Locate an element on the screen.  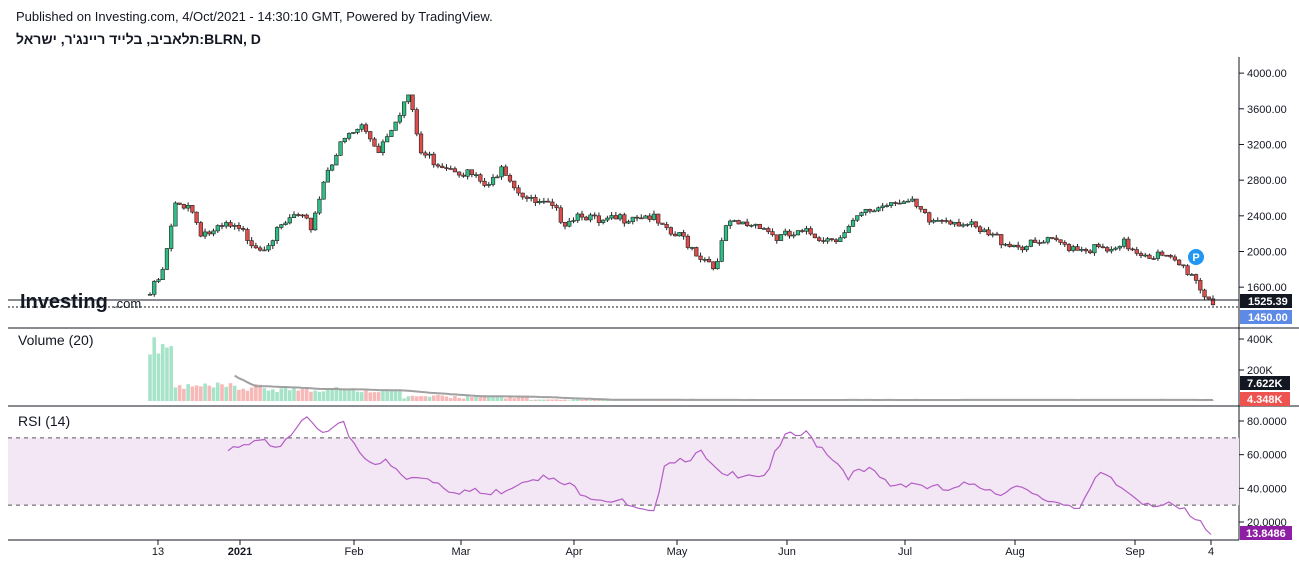
volume-ma-tag is located at coordinates (1265, 383).